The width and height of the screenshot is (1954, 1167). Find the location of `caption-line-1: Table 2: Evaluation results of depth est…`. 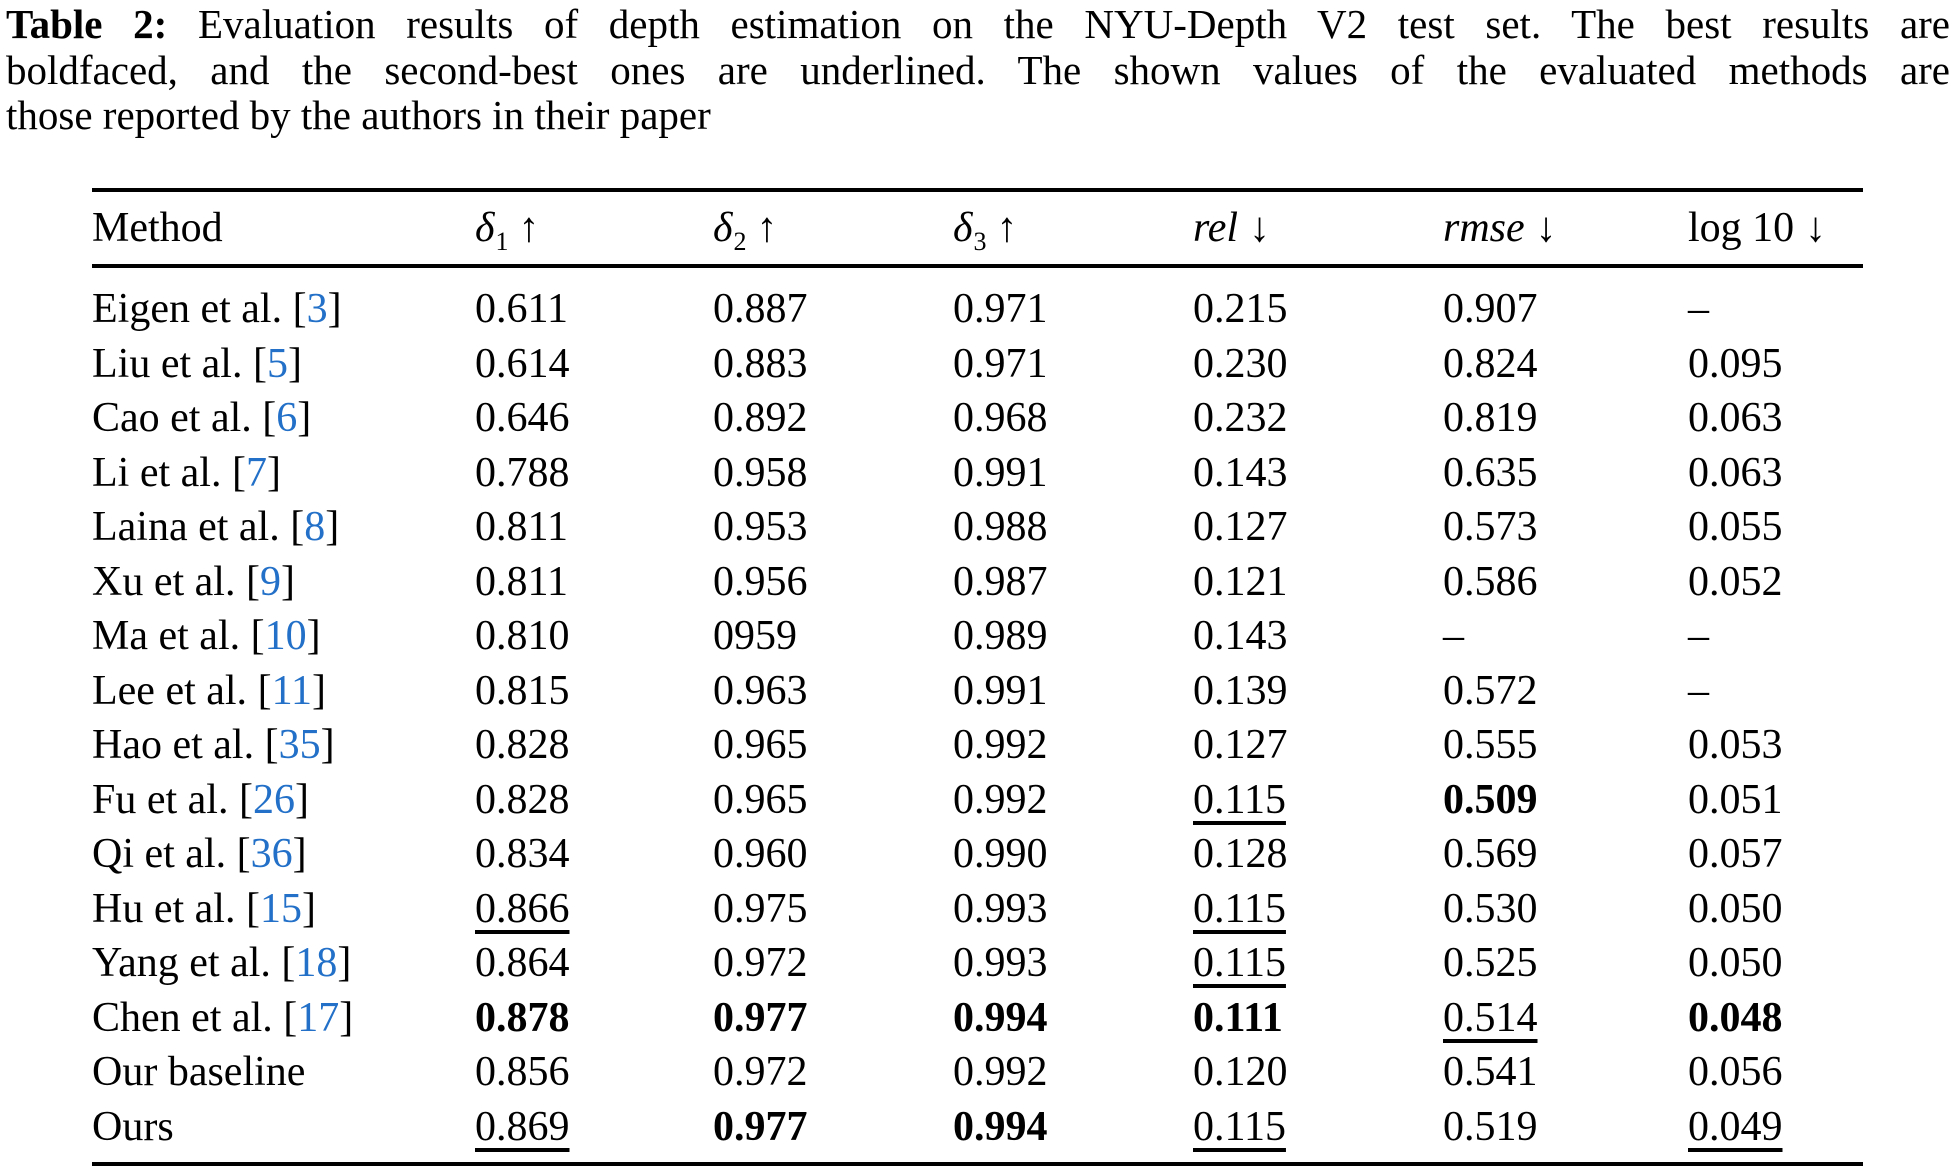

caption-line-1: Table 2: Evaluation results of depth est… is located at coordinates (978, 24).